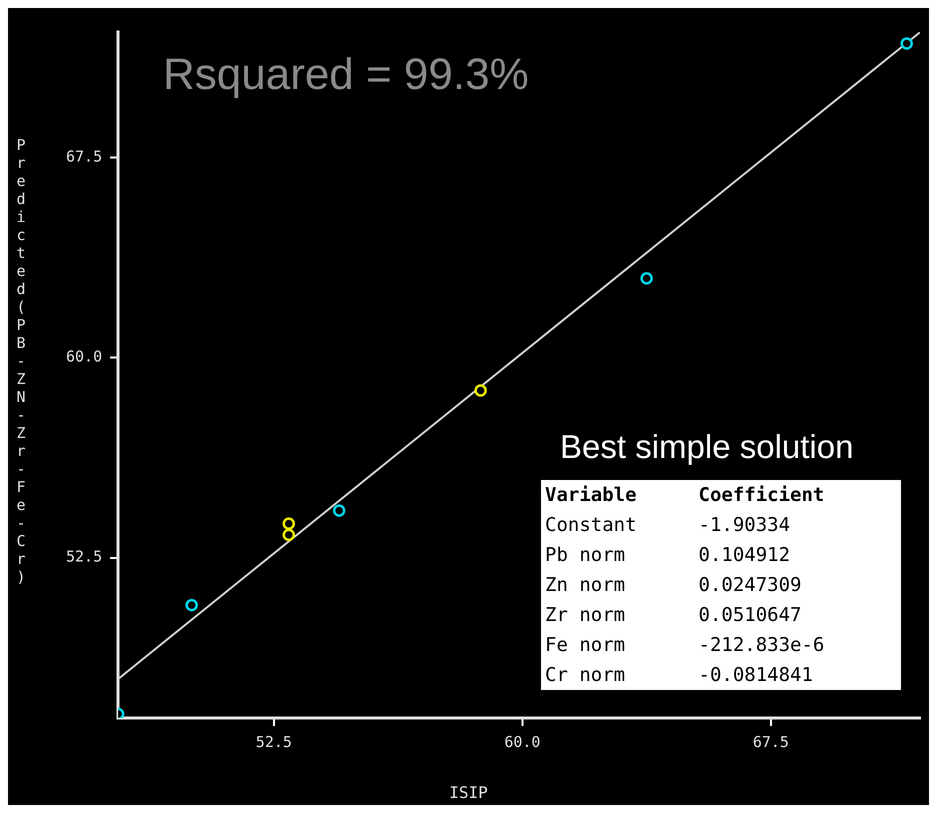 The width and height of the screenshot is (937, 813). What do you see at coordinates (770, 741) in the screenshot?
I see `x-tick-label: 67.5` at bounding box center [770, 741].